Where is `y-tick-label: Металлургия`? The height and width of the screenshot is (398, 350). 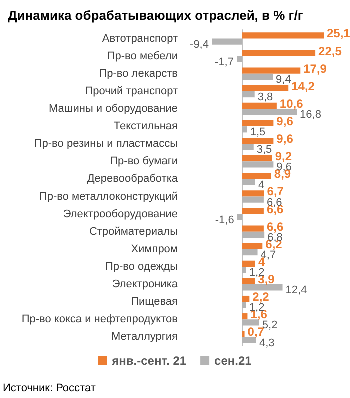 y-tick-label: Металлургия is located at coordinates (144, 337).